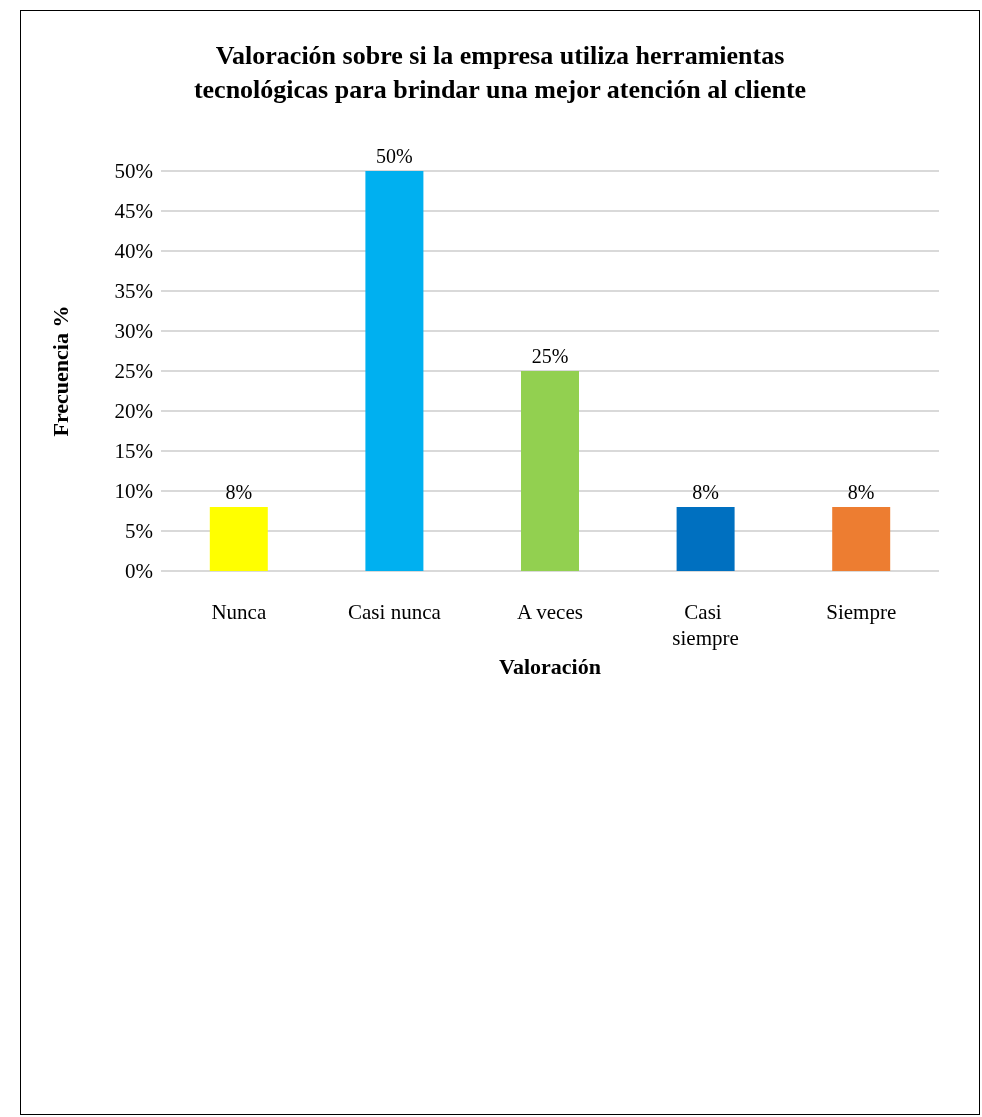  I want to click on y-tick-label: 35%, so click(133, 291).